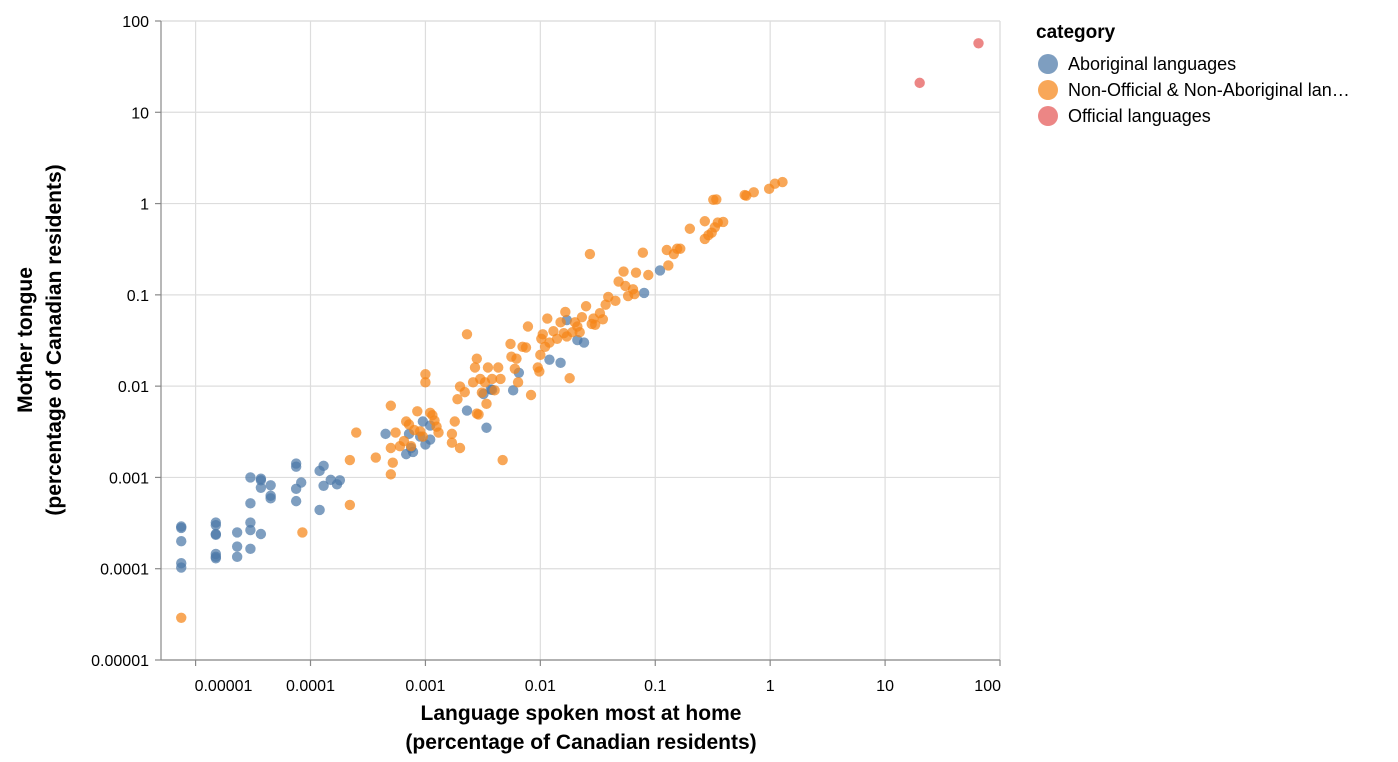 This screenshot has width=1398, height=762. I want to click on x-tick-label: 0.001, so click(425, 686).